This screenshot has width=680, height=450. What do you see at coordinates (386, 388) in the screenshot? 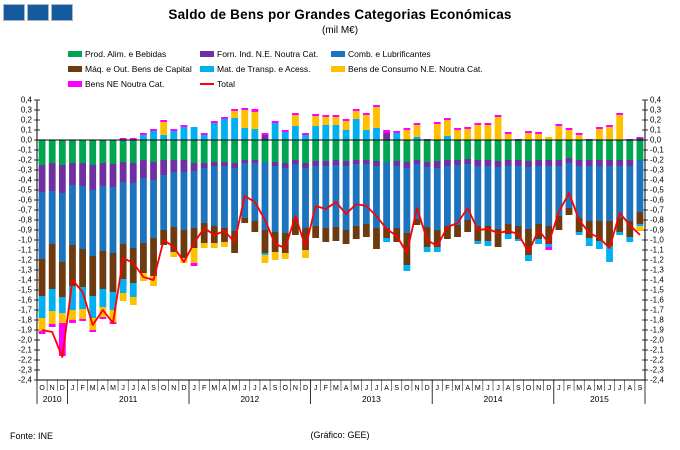
I see `month-tick-label: A` at bounding box center [386, 388].